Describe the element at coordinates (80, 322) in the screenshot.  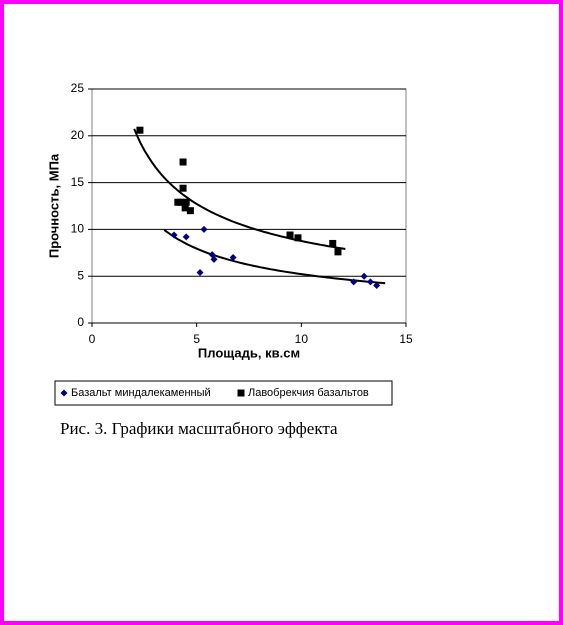
I see `y-tick-label: 0` at that location.